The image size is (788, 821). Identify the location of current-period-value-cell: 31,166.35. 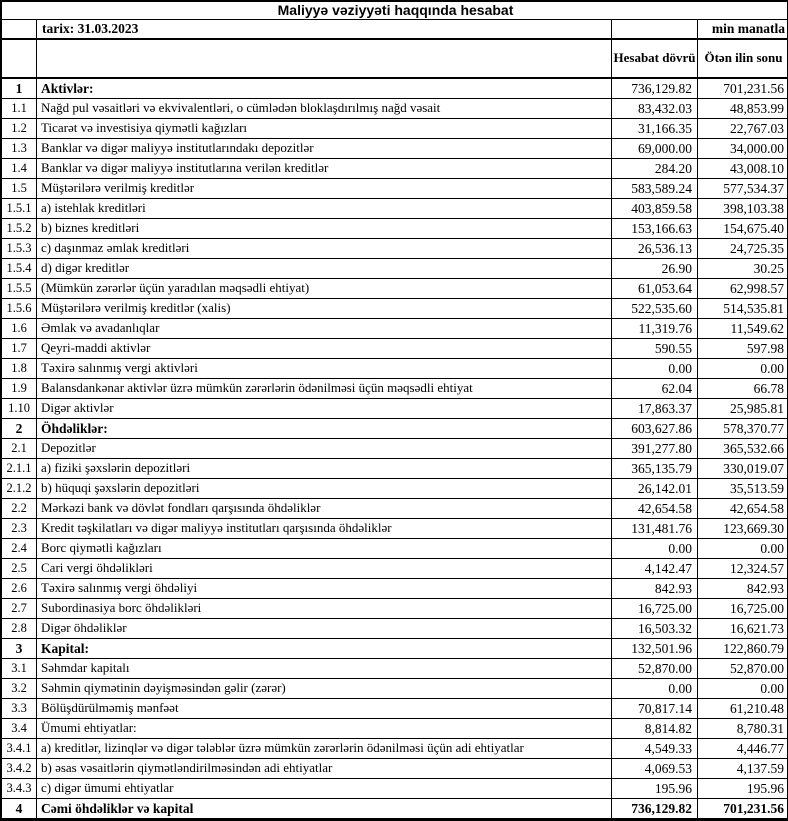
(654, 128).